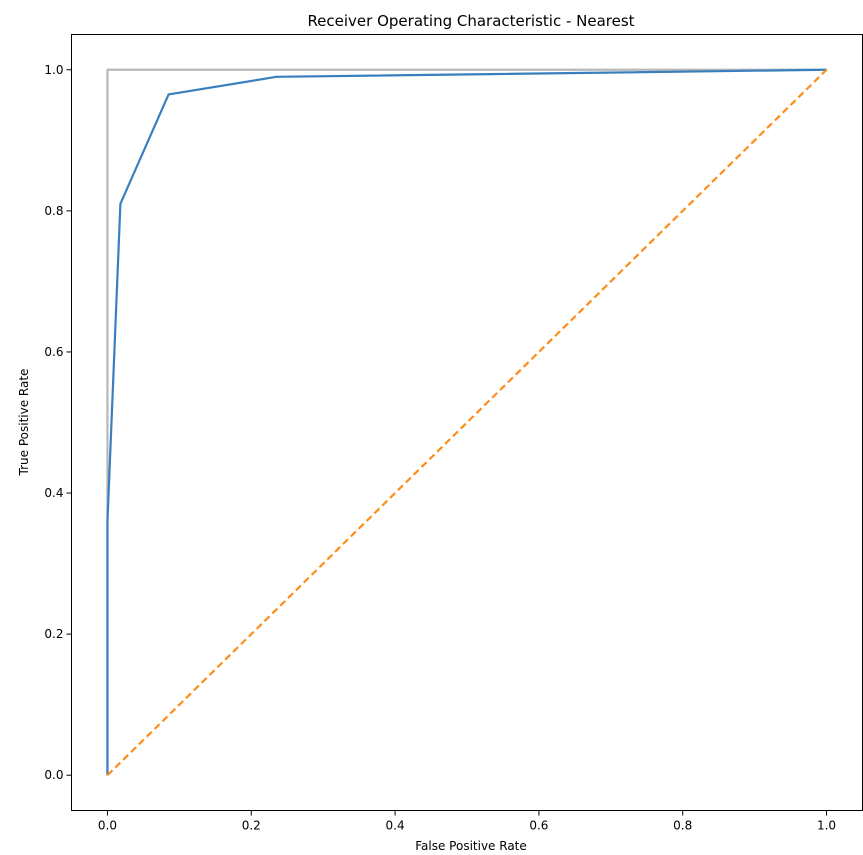 The image size is (863, 855). What do you see at coordinates (53, 775) in the screenshot?
I see `y-tick-label: 0.0` at bounding box center [53, 775].